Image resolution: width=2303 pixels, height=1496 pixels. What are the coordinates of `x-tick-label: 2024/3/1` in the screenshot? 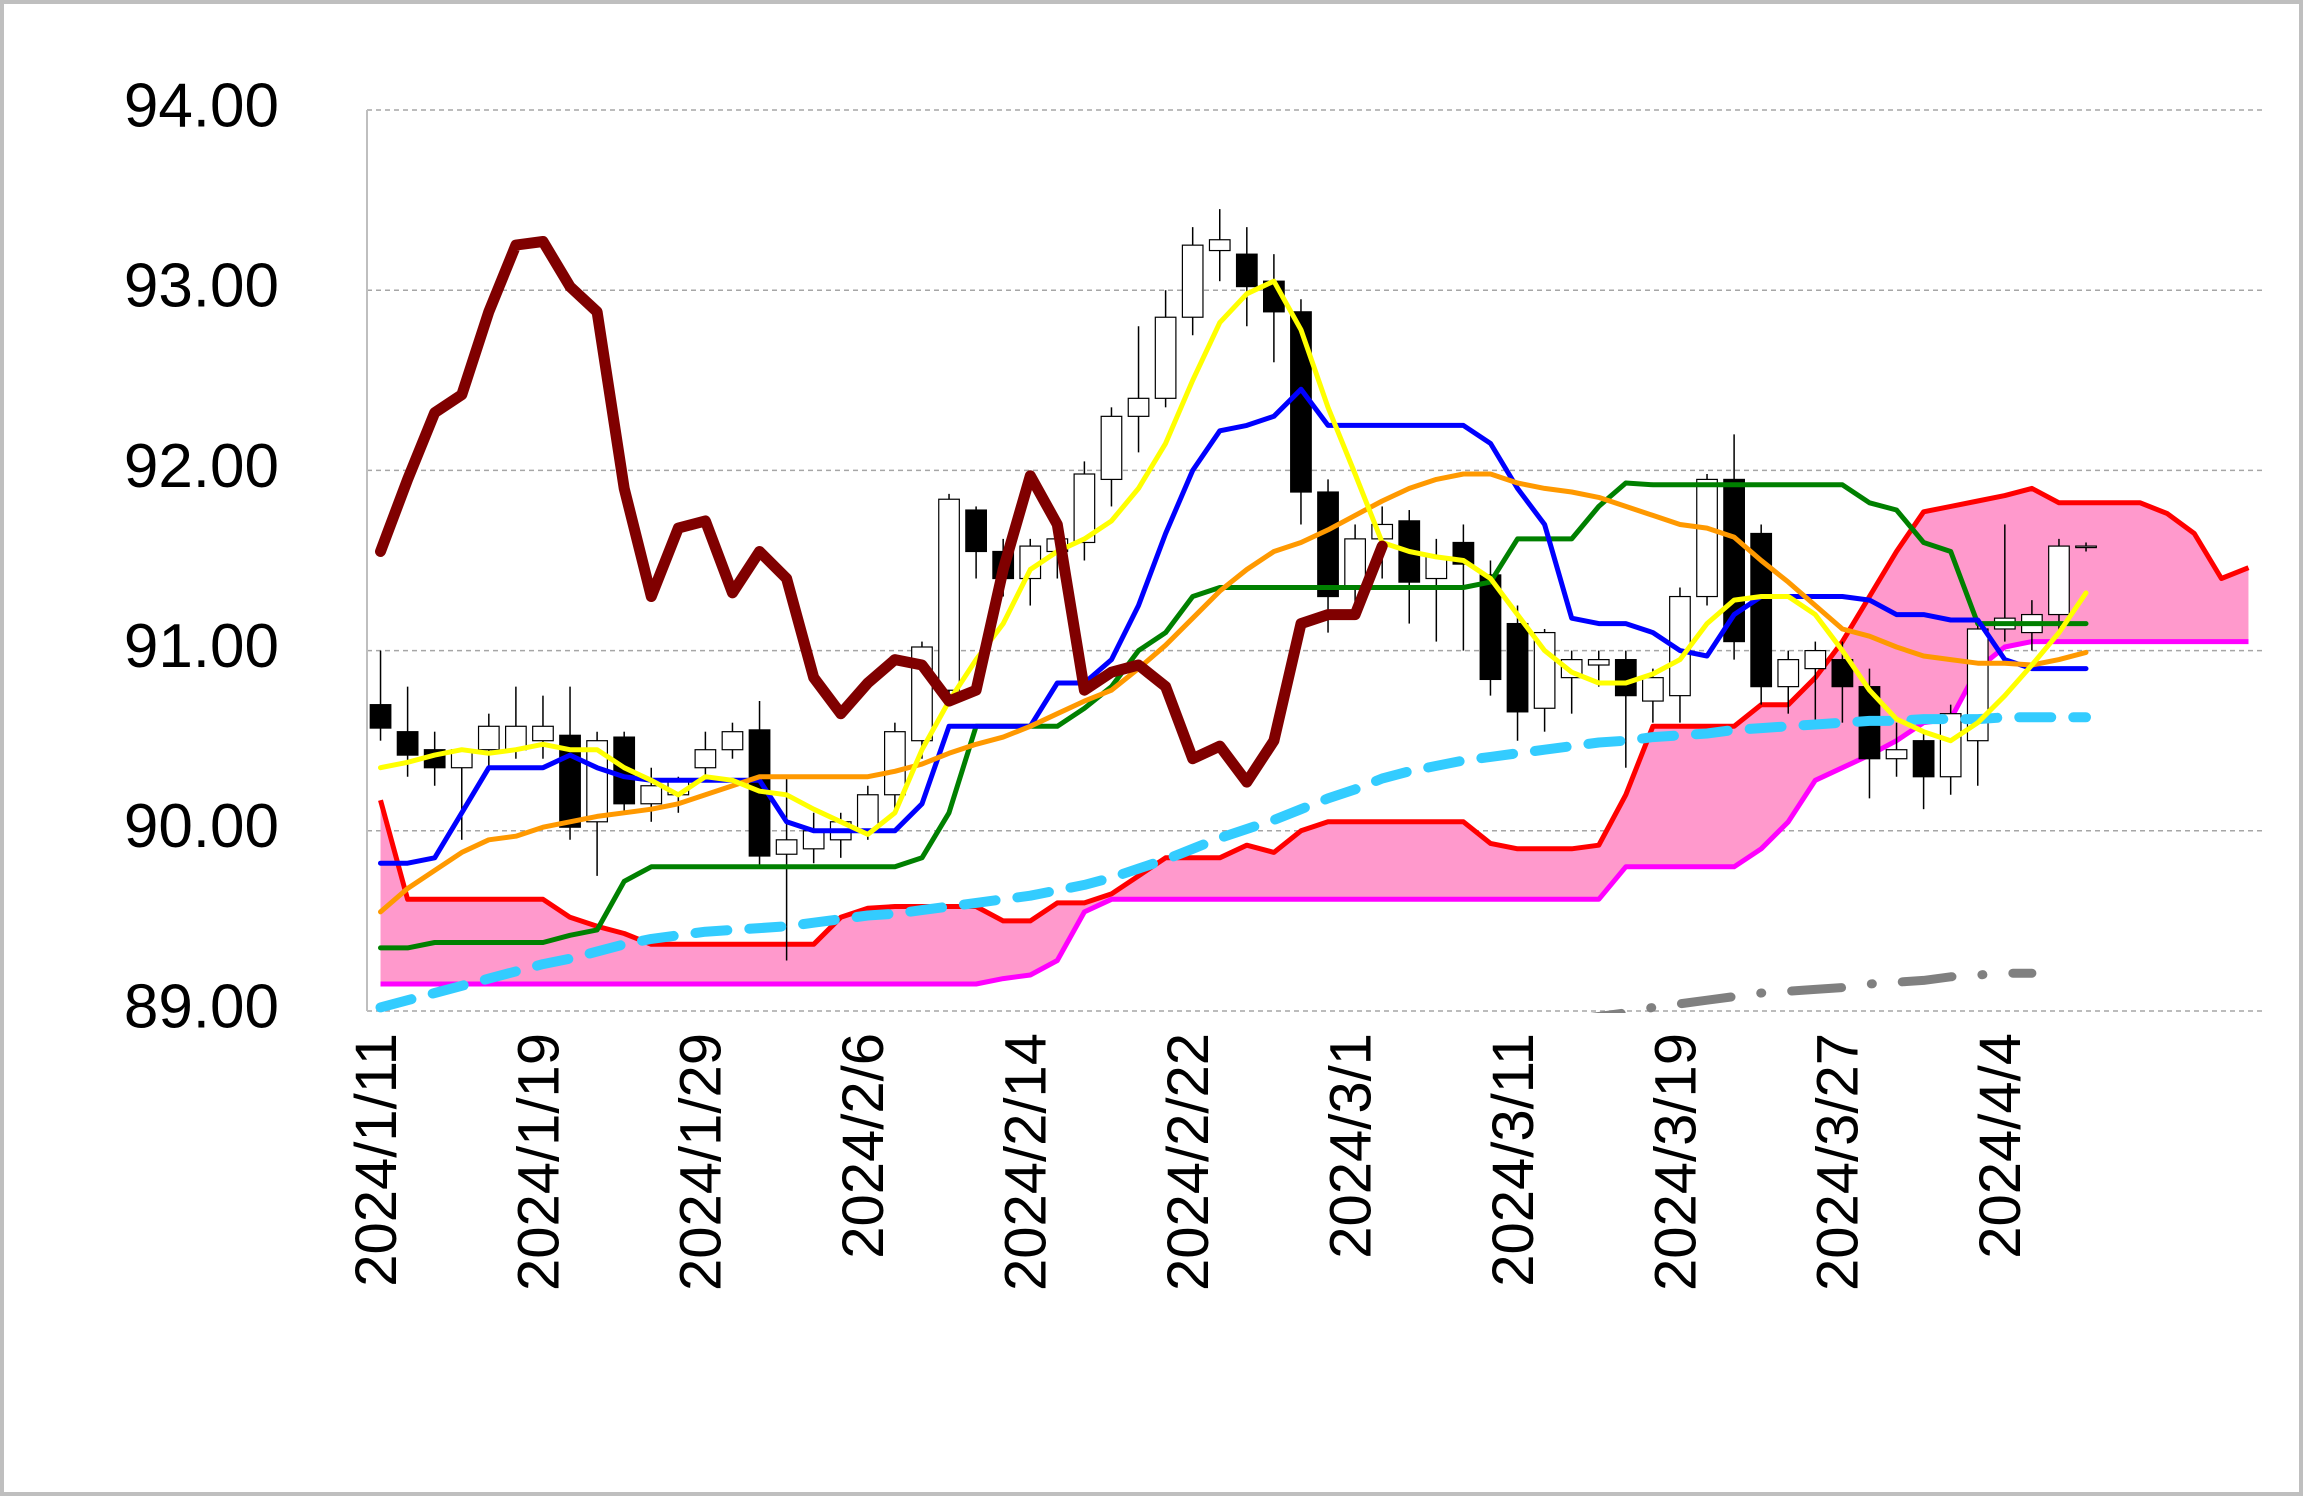 It's located at (1350, 1146).